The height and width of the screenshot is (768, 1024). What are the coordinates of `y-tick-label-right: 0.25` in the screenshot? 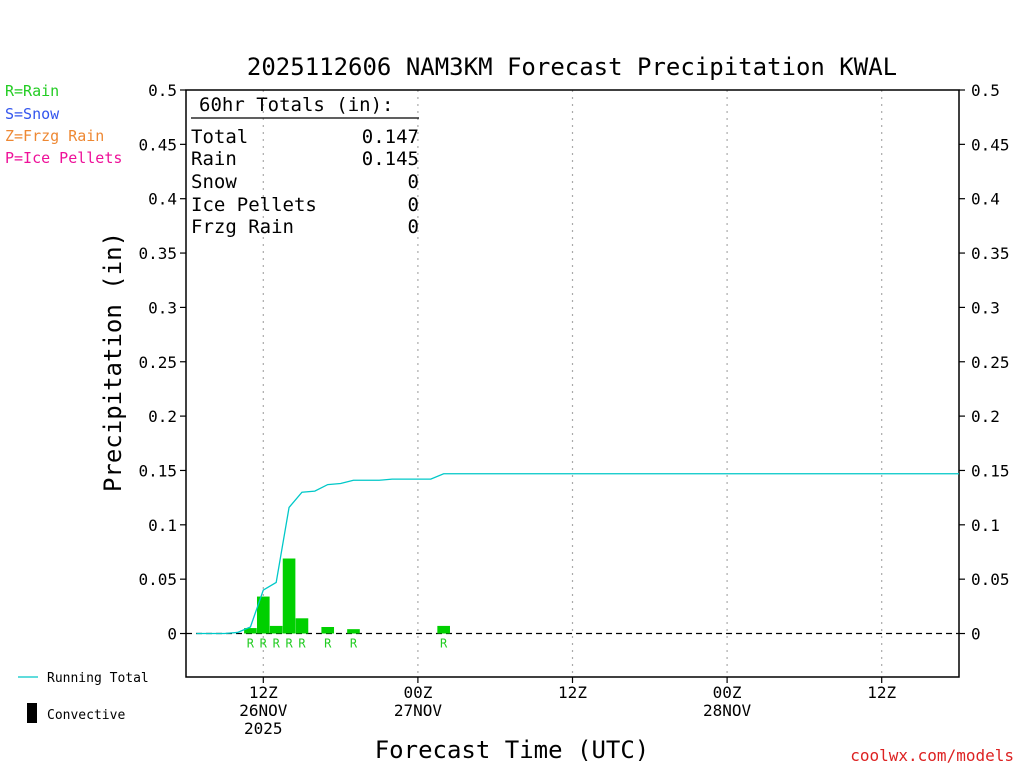 It's located at (990, 362).